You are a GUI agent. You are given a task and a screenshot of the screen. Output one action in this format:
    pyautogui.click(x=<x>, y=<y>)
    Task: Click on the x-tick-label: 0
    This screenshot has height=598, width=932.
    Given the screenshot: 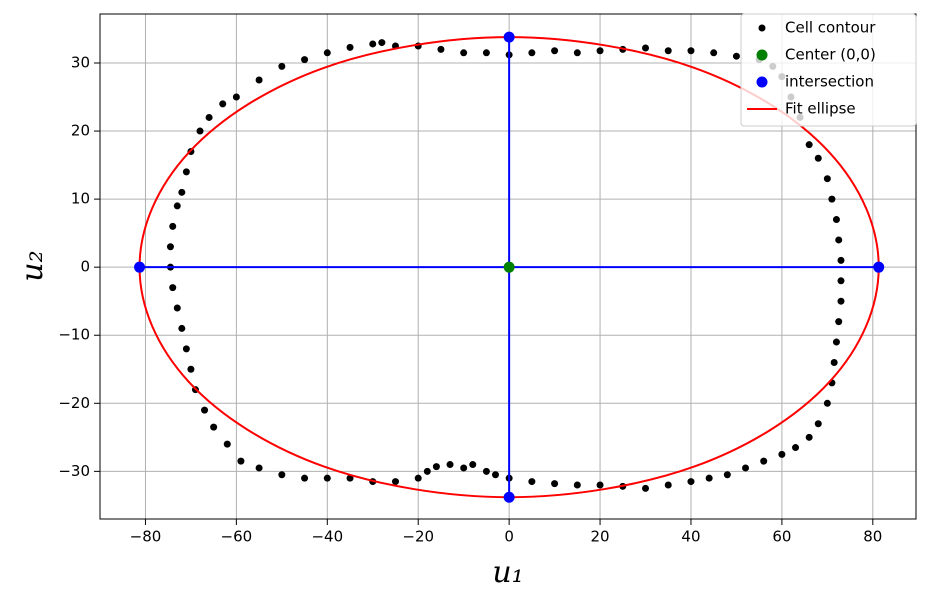 What is the action you would take?
    pyautogui.click(x=509, y=537)
    